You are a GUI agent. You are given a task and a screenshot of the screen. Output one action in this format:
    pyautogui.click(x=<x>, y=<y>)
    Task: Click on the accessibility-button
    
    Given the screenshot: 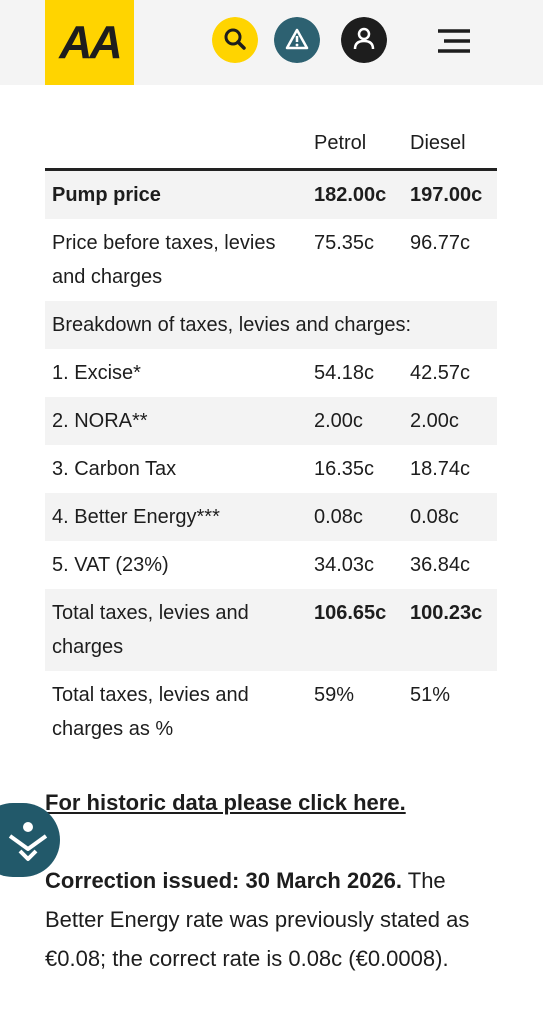 What is the action you would take?
    pyautogui.click(x=30, y=840)
    